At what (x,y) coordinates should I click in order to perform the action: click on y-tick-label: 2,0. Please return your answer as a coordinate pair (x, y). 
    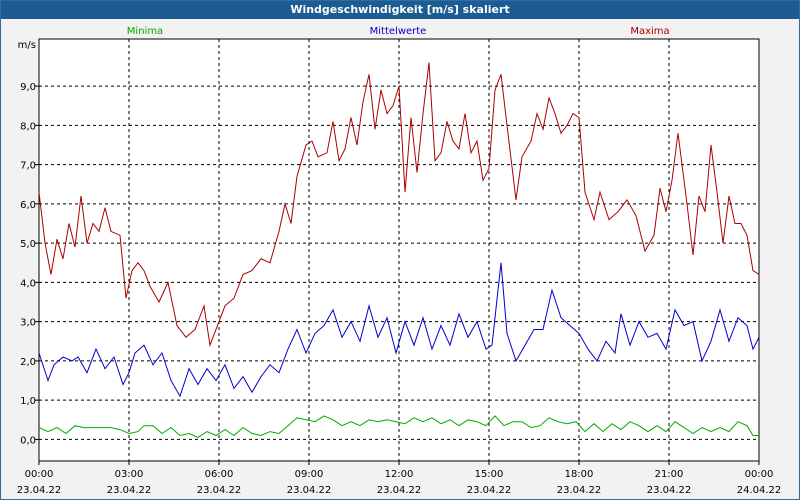
    Looking at the image, I should click on (28, 362).